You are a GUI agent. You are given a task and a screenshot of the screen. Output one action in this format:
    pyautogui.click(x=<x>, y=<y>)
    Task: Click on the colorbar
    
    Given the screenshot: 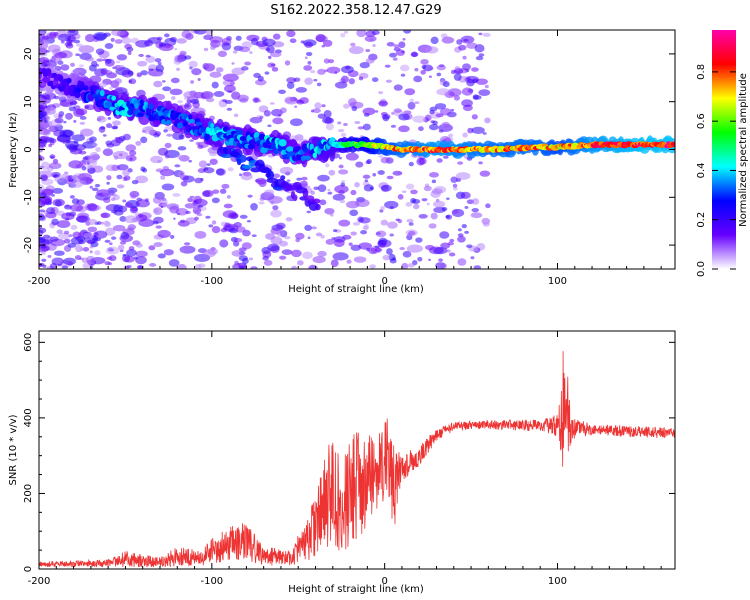 What is the action you would take?
    pyautogui.click(x=724, y=149)
    